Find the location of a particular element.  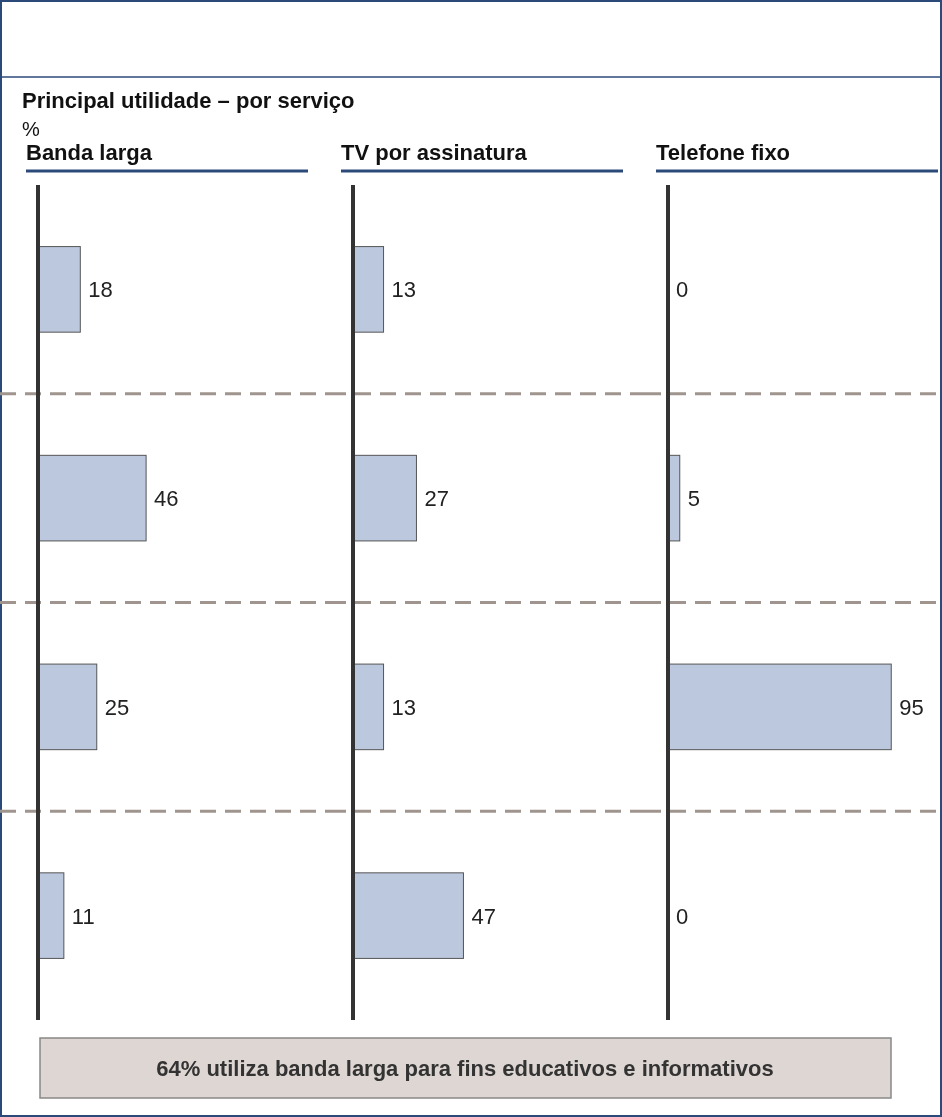

data-label: 11 is located at coordinates (83, 916).